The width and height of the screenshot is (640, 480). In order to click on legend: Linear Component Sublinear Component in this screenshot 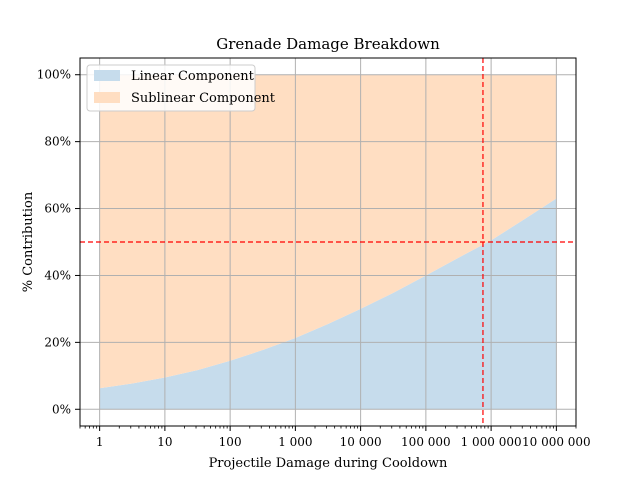, I will do `click(181, 88)`.